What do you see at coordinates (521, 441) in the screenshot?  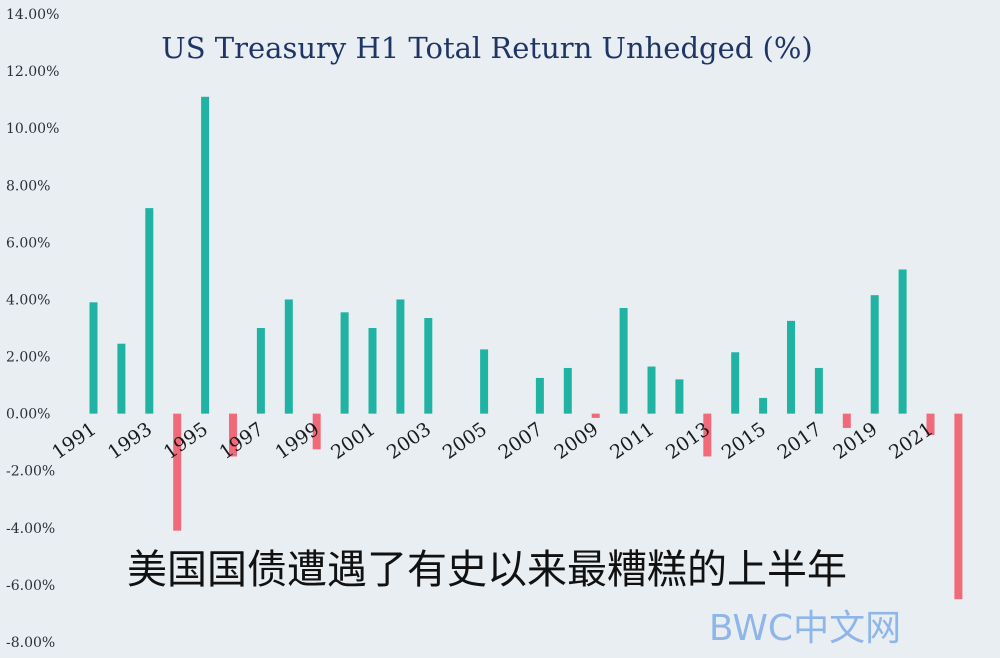 I see `x-tick-label: 2007` at bounding box center [521, 441].